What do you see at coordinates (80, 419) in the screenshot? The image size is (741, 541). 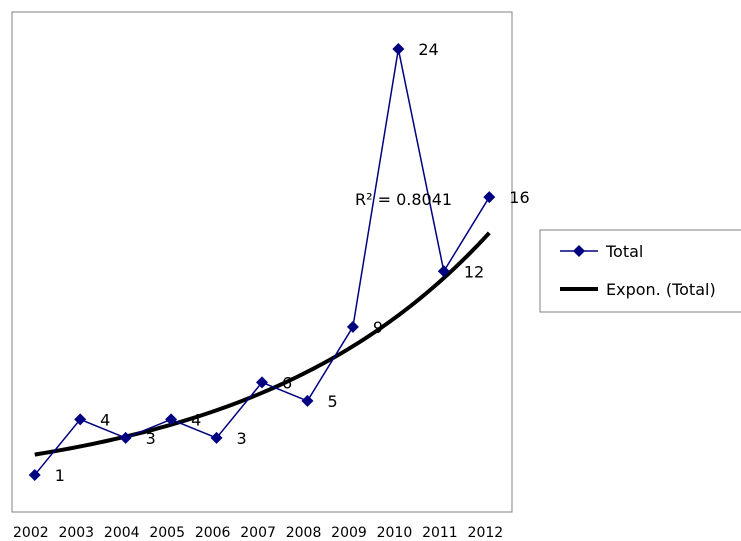 I see `data-point-2003` at bounding box center [80, 419].